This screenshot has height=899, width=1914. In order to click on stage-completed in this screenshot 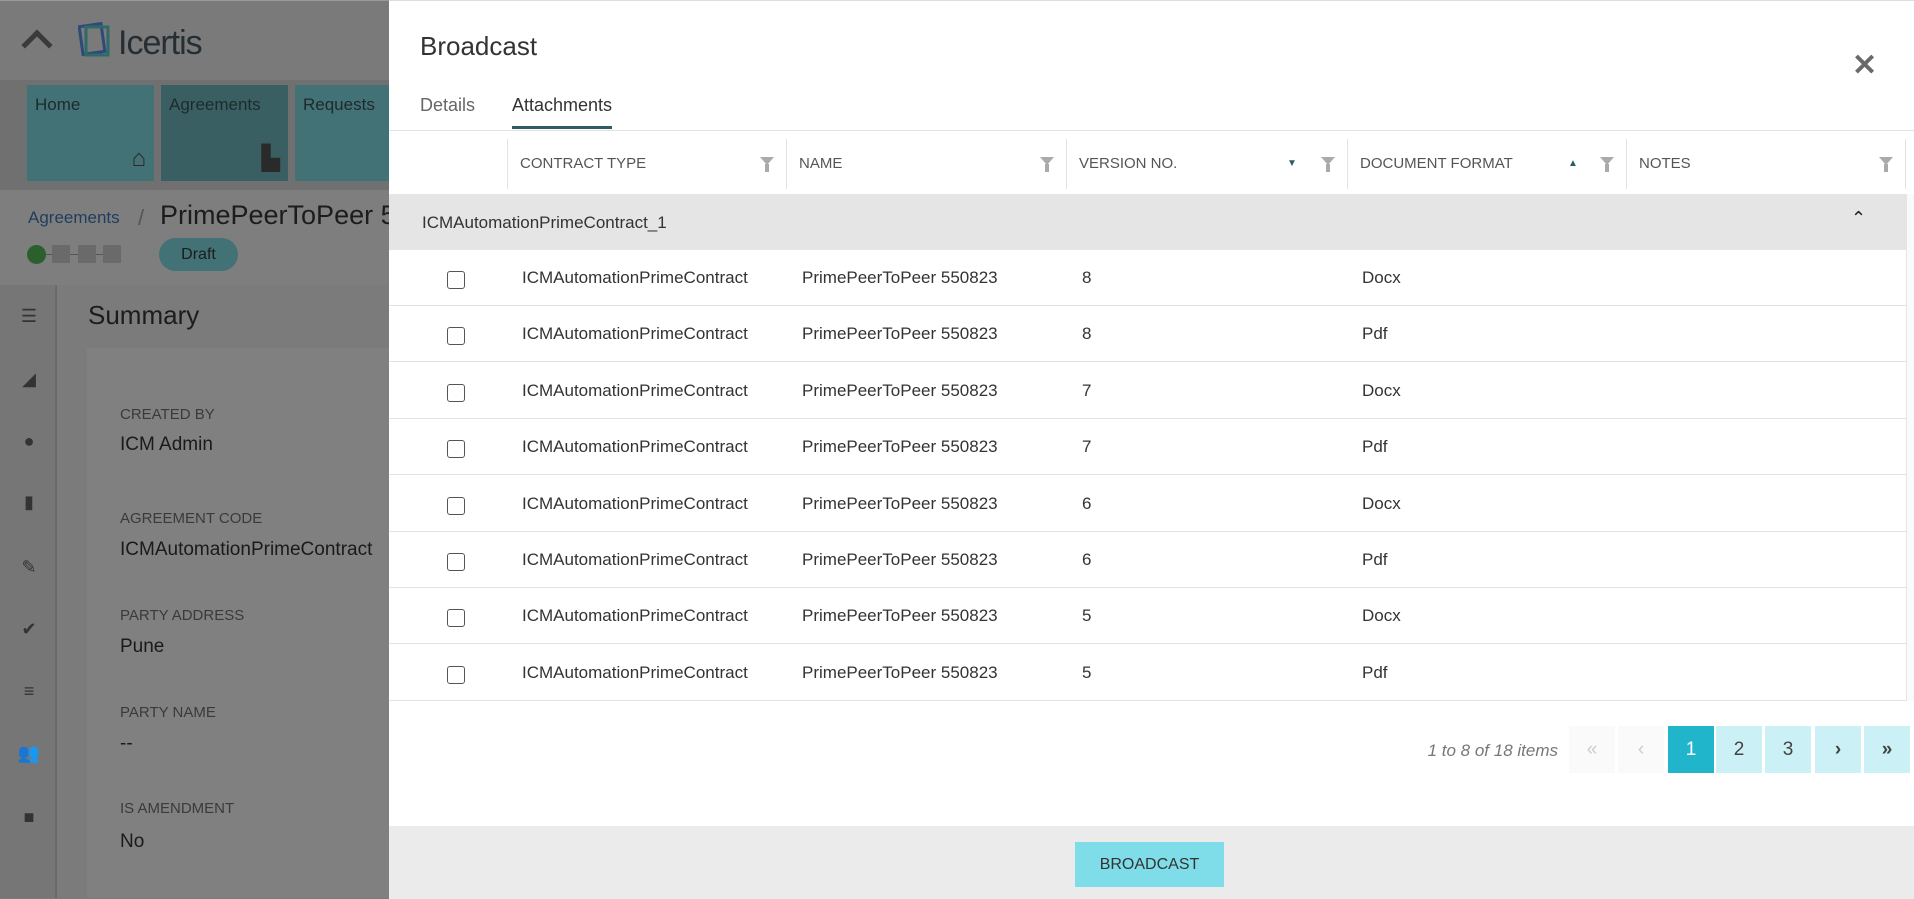, I will do `click(36, 254)`.